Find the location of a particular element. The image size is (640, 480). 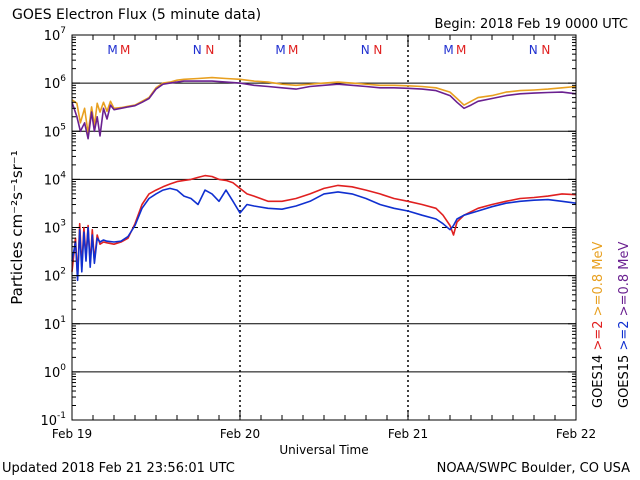

x-tick-label: Feb 21 is located at coordinates (408, 434).